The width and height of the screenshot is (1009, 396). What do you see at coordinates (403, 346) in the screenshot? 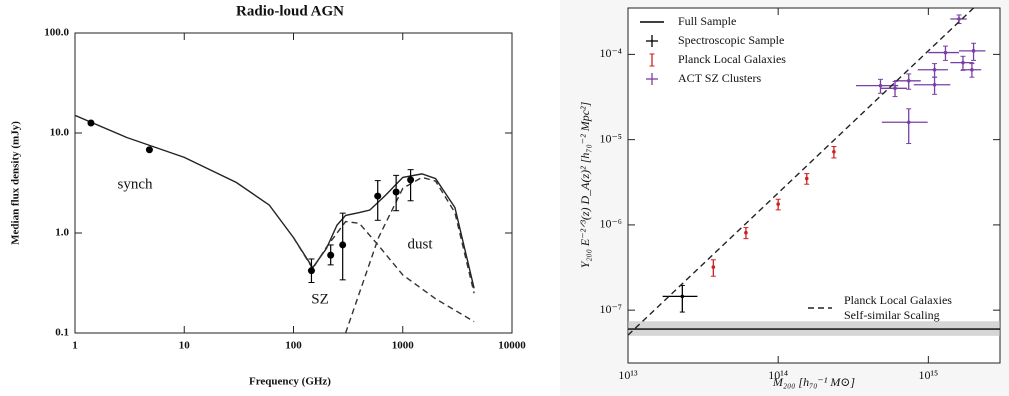
I see `x-tick-label: 1000` at bounding box center [403, 346].